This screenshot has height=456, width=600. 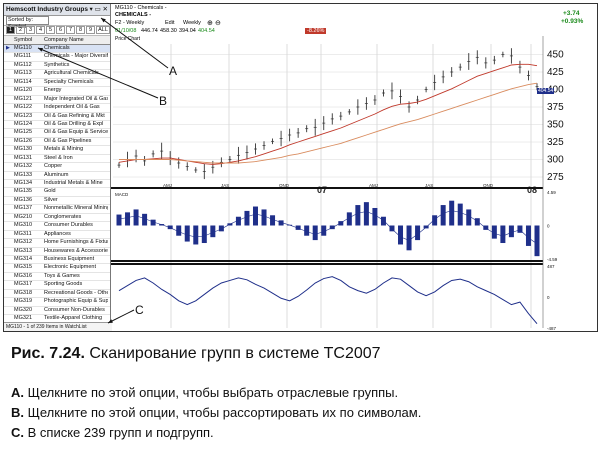 What do you see at coordinates (57, 108) in the screenshot?
I see `group-row: MG122 Independent Oil & Gas` at bounding box center [57, 108].